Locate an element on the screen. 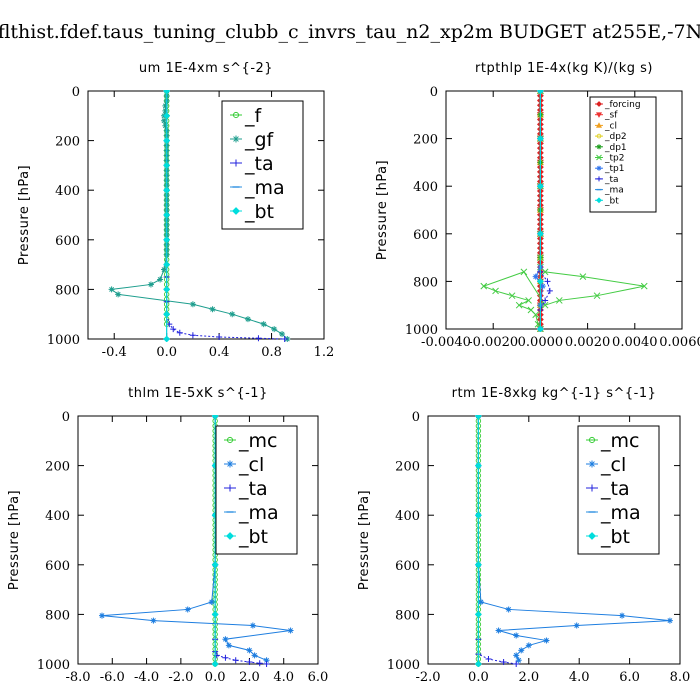 This screenshot has height=700, width=700. x-tick-label: -2.0 is located at coordinates (427, 677).